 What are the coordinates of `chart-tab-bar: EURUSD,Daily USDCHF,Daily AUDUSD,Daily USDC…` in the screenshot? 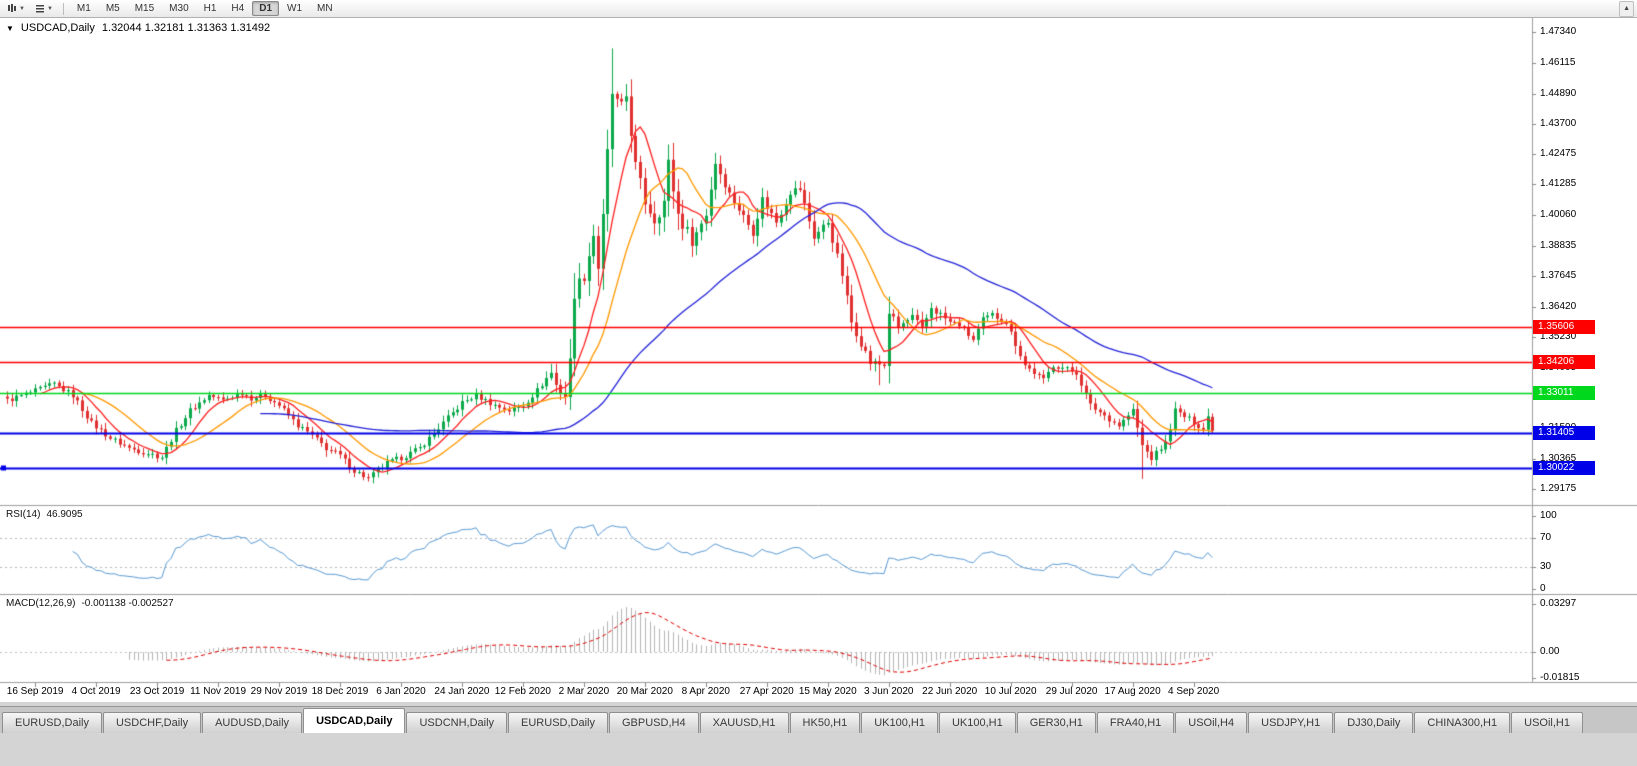 It's located at (818, 719).